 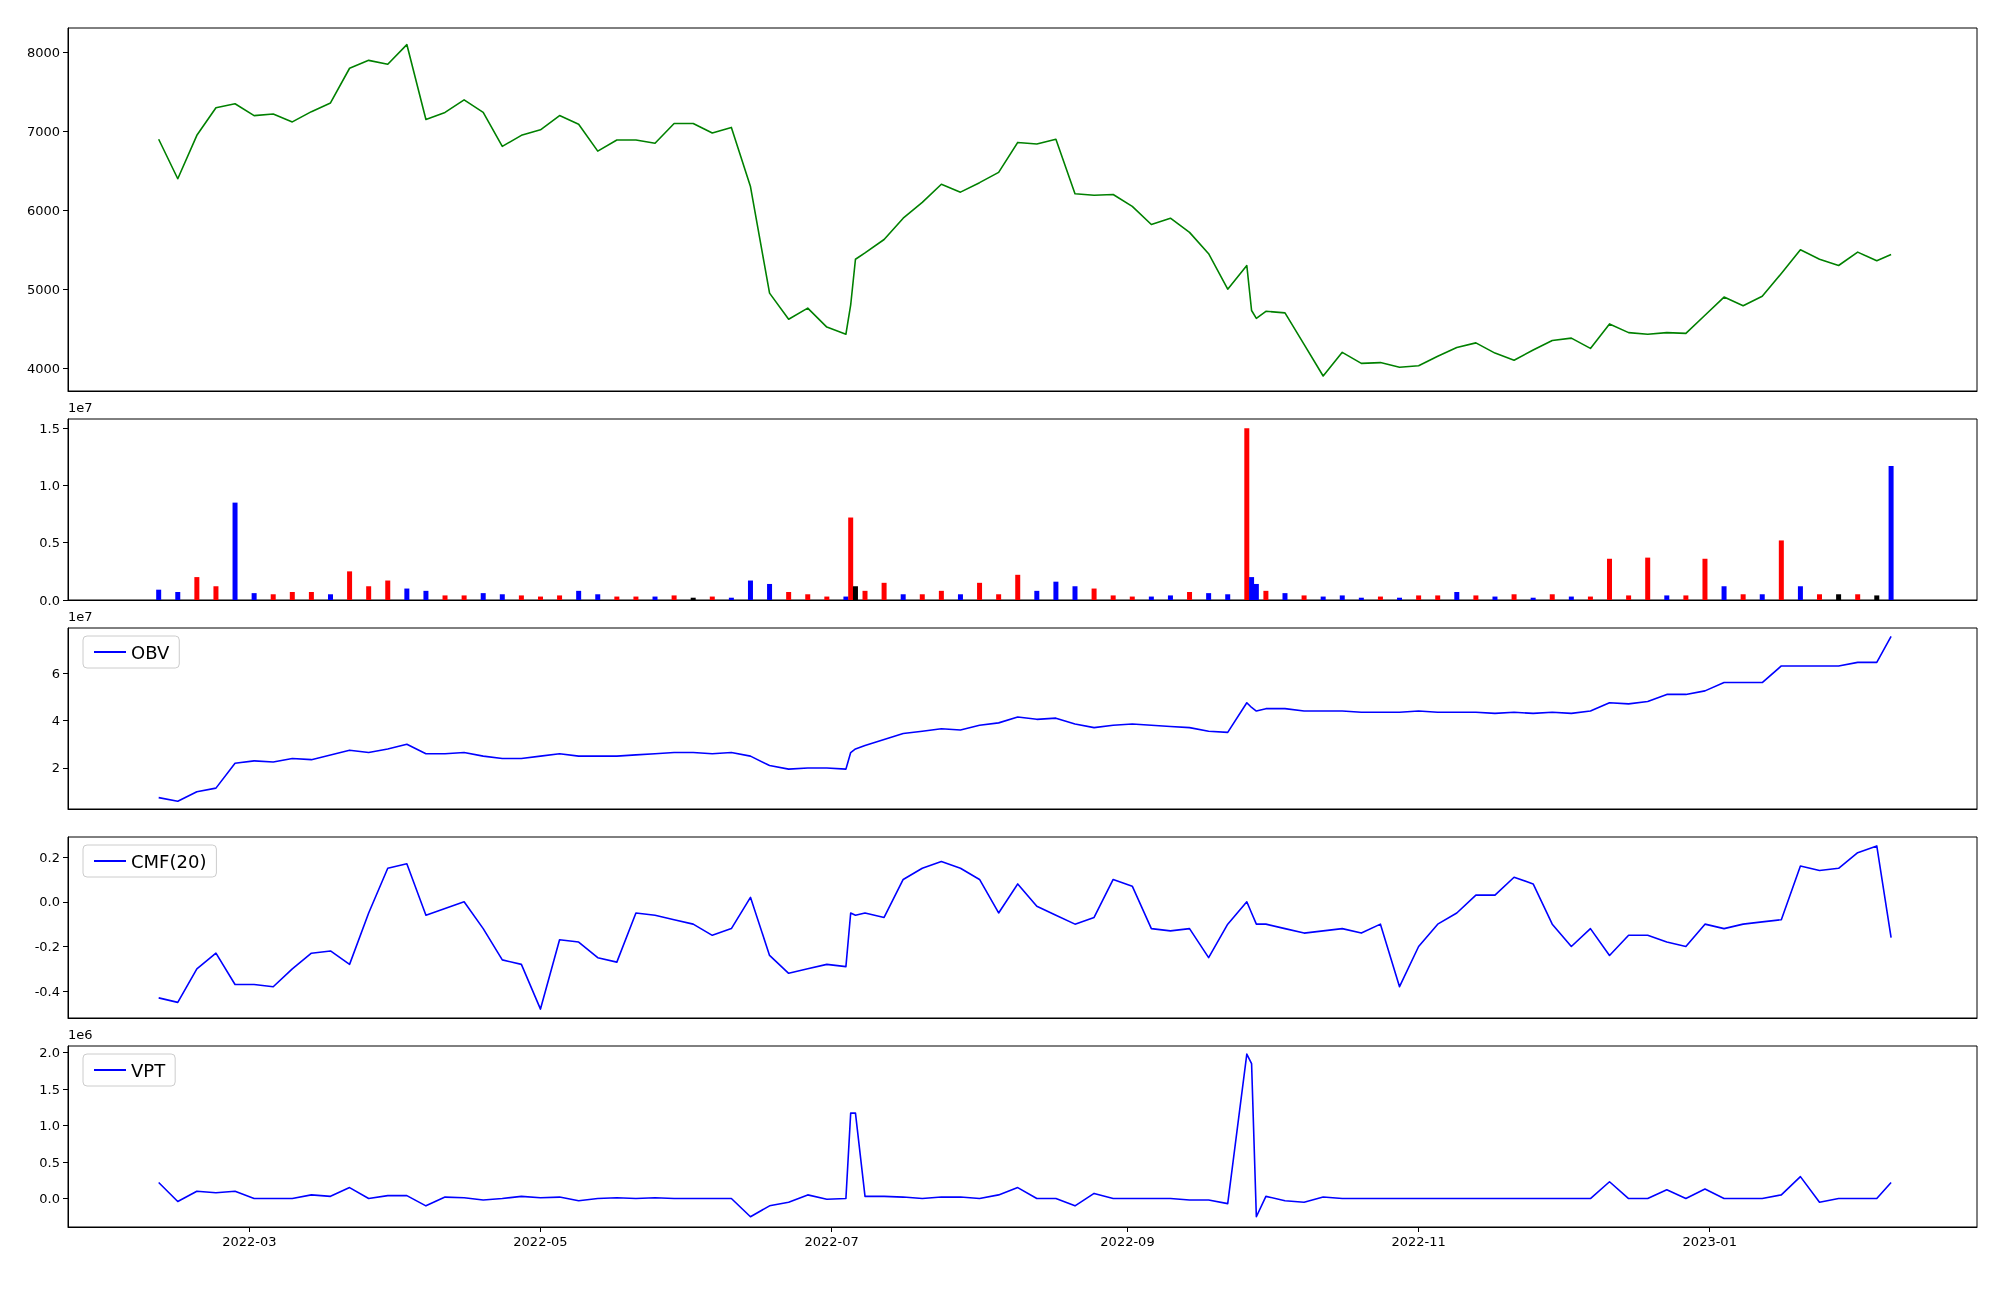 I want to click on x-tick-label: 2022-07, so click(x=831, y=1241).